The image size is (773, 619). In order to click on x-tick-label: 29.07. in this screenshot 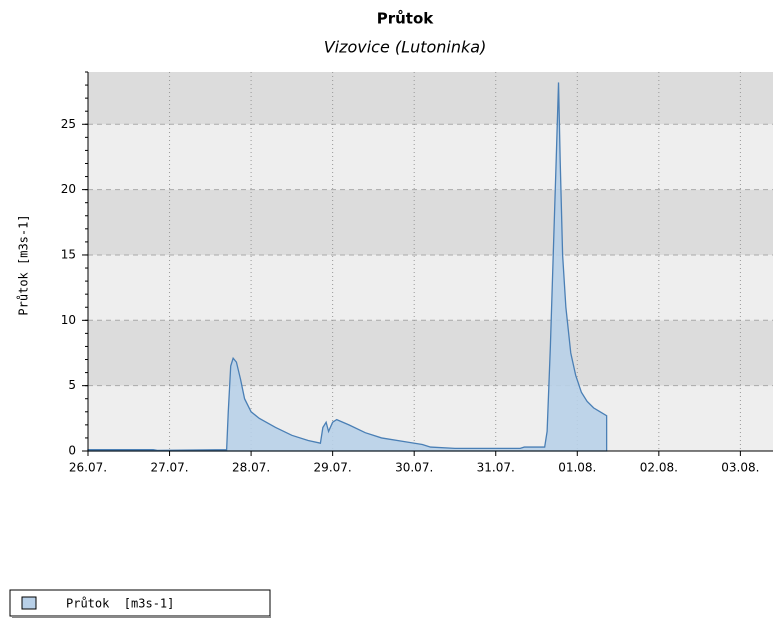, I will do `click(333, 468)`.